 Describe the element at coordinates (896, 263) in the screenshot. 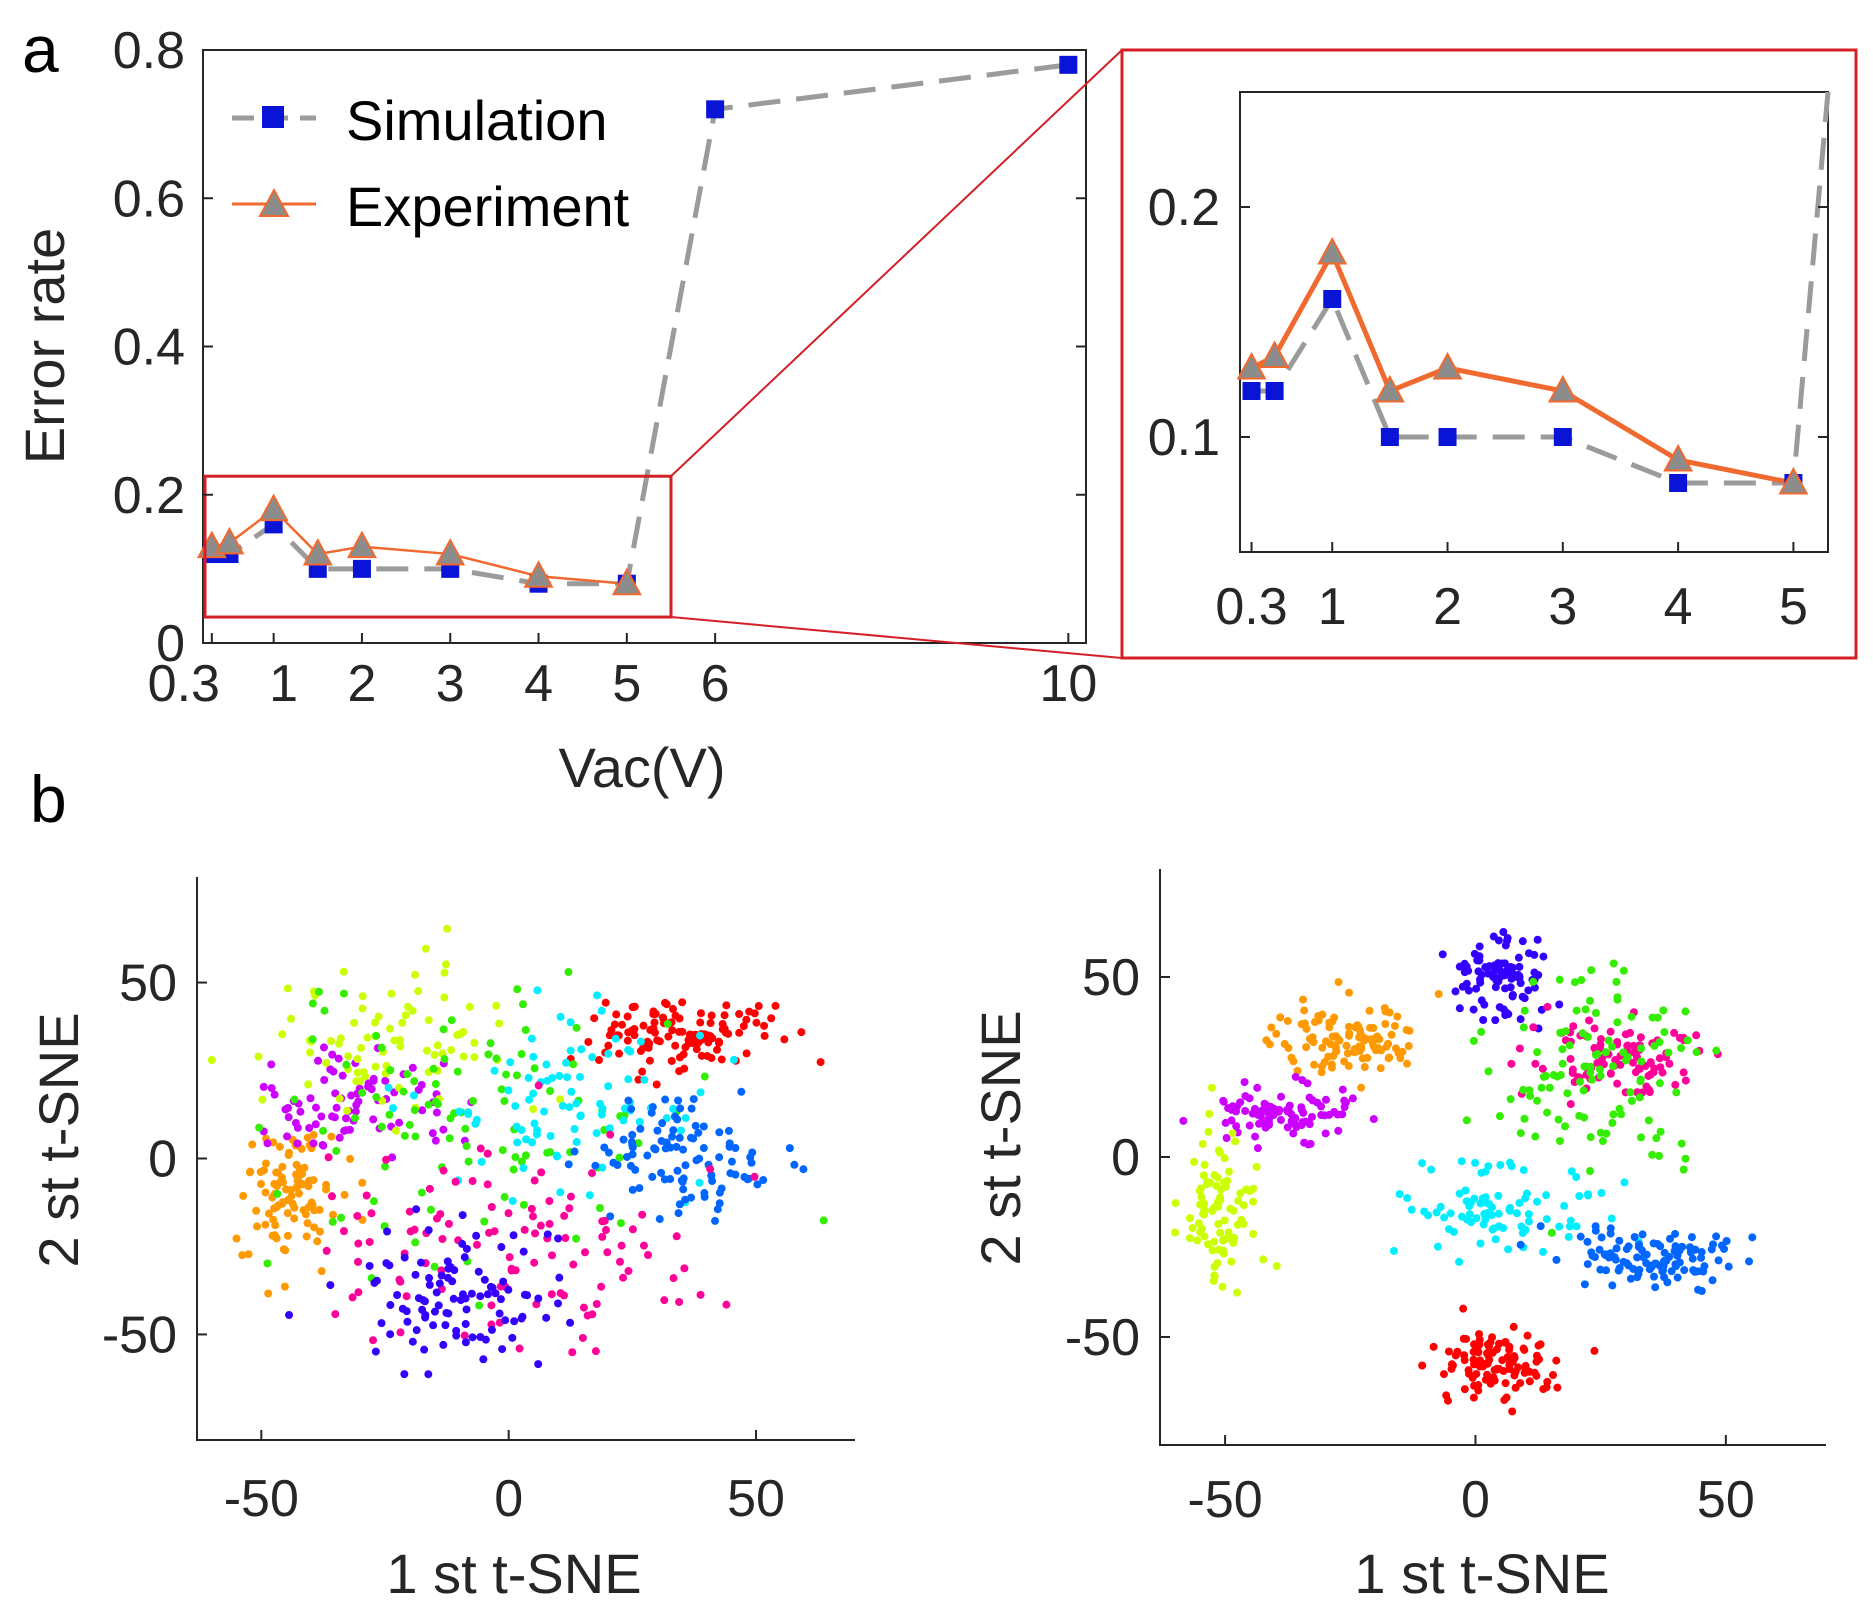

I see `zoom-connector-top` at that location.